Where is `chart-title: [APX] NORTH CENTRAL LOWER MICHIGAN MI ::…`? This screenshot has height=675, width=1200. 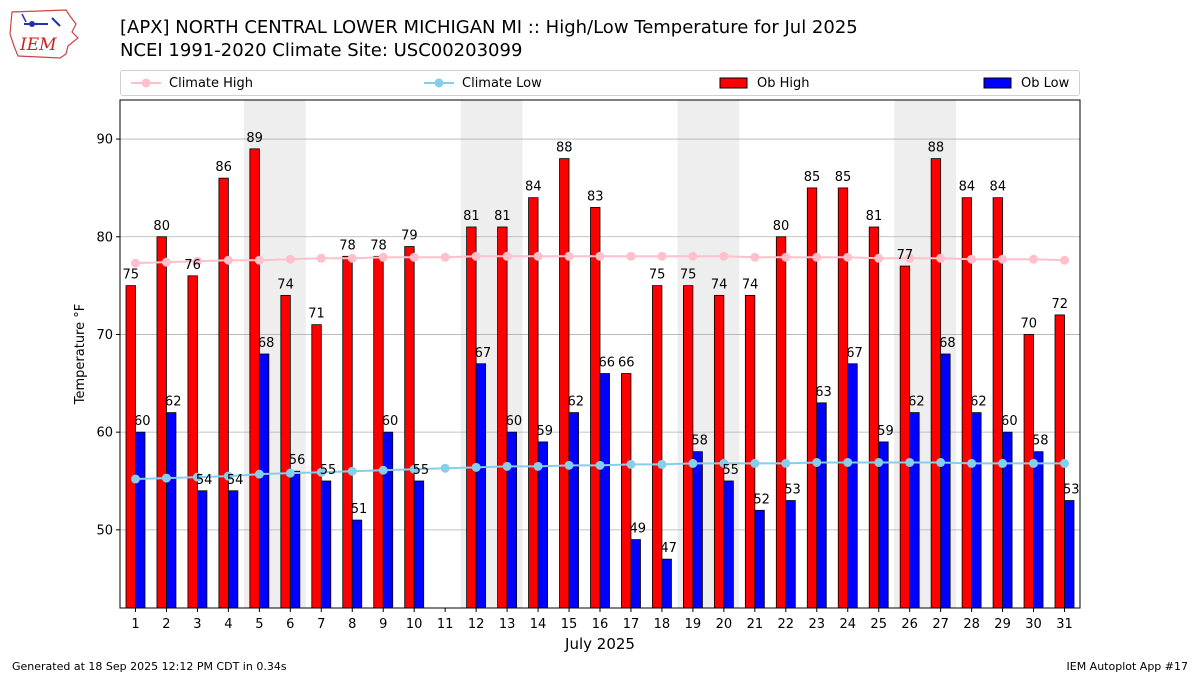 chart-title: [APX] NORTH CENTRAL LOWER MICHIGAN MI ::… is located at coordinates (489, 27).